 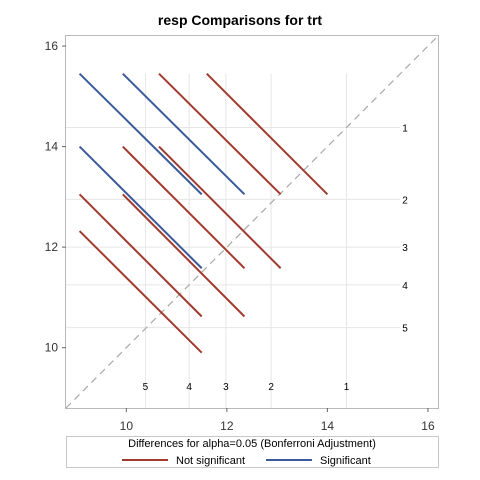 What do you see at coordinates (246, 461) in the screenshot?
I see `legend-entries: Not significant Significant` at bounding box center [246, 461].